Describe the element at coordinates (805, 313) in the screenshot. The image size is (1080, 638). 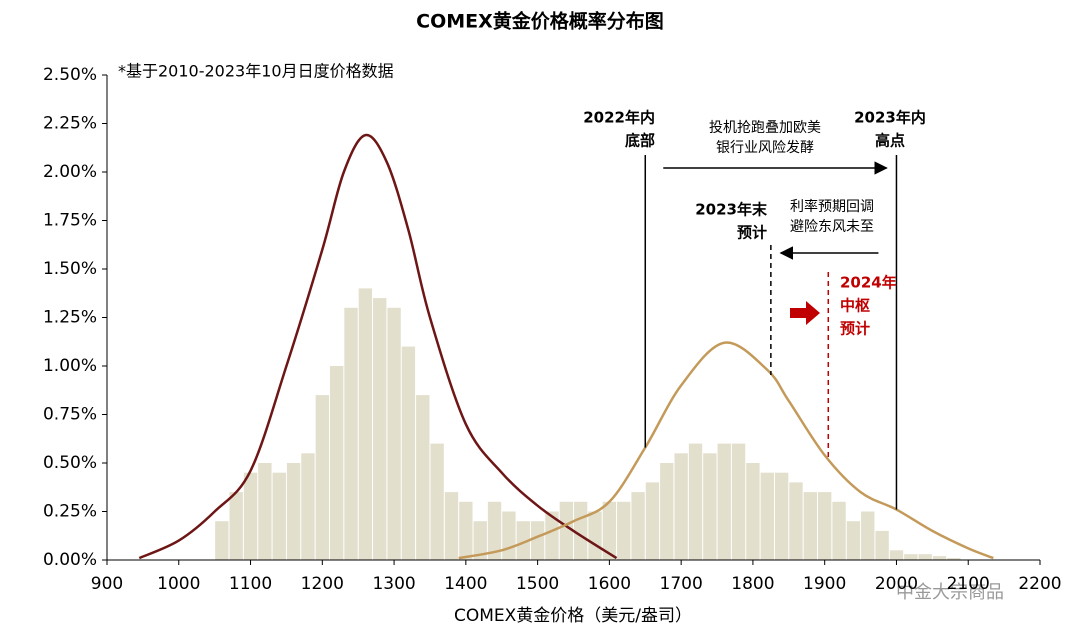
I see `red-arrow` at that location.